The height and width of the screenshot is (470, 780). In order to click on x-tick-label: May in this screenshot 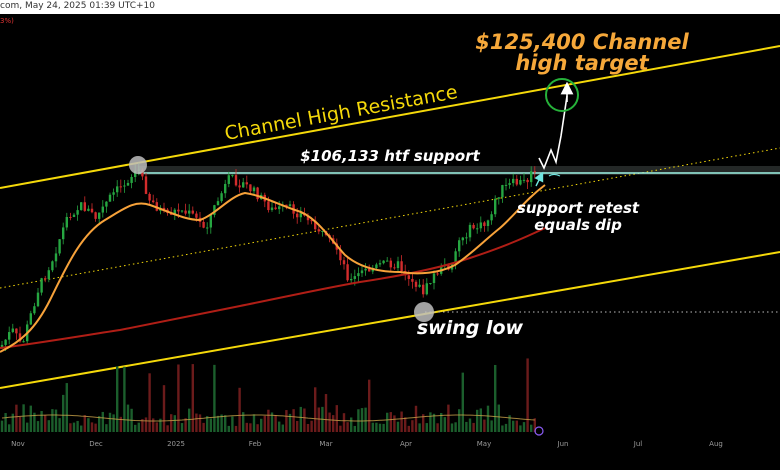, I will do `click(484, 444)`.